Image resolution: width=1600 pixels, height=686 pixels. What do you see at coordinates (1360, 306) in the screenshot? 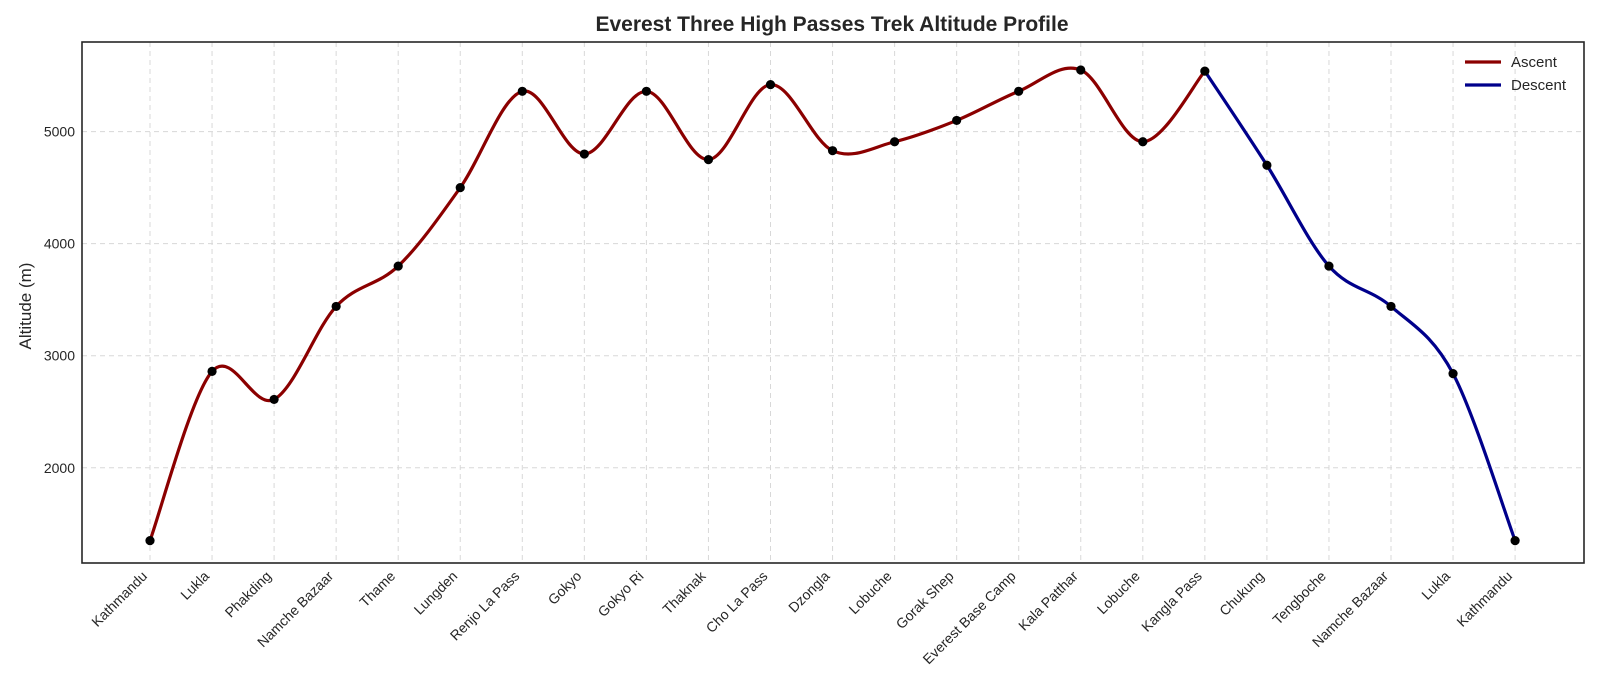
I see `series-line-descent` at bounding box center [1360, 306].